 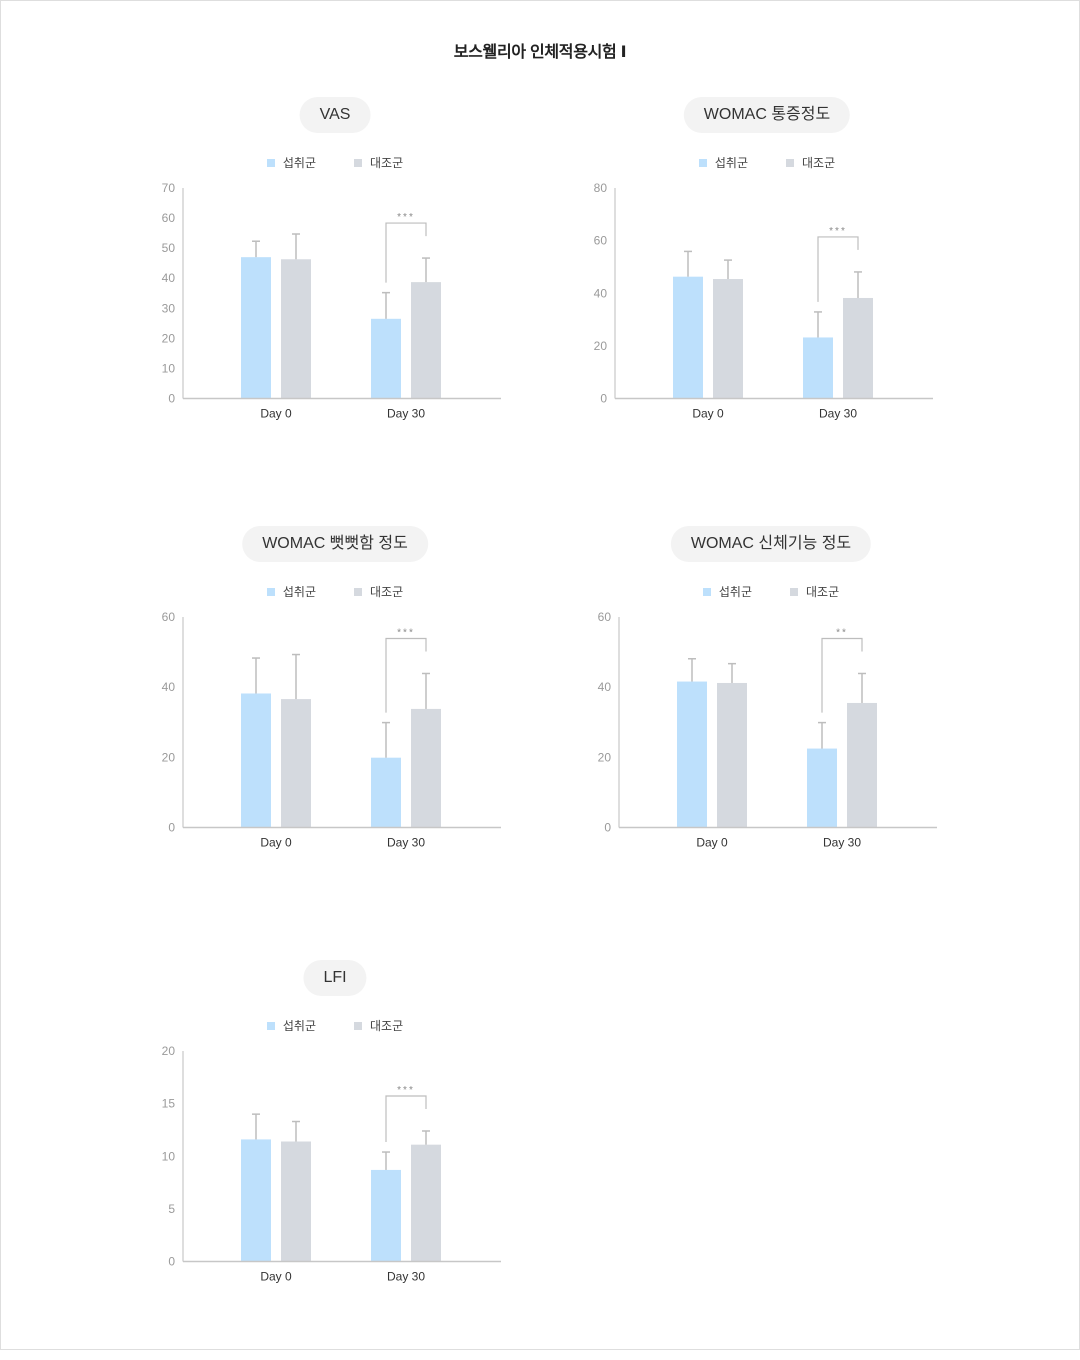 I want to click on bar-plot: 0 20 40 60 Day 0 Day 30 **, so click(x=767, y=730).